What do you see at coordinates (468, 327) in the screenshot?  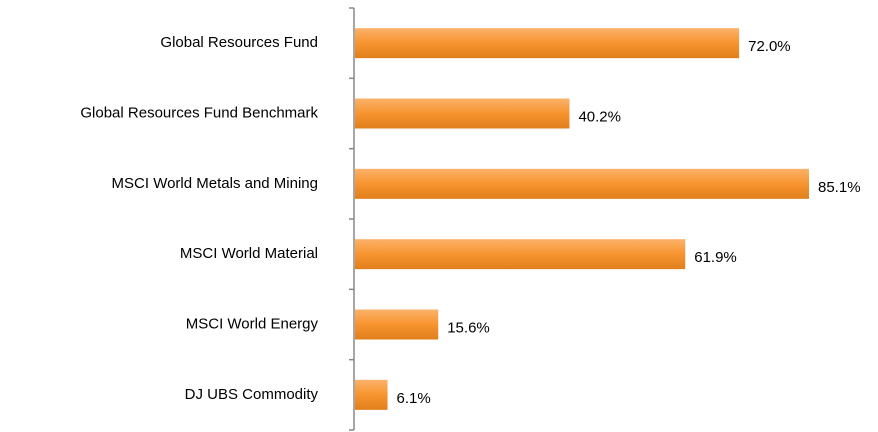 I see `value-label: 15.6%` at bounding box center [468, 327].